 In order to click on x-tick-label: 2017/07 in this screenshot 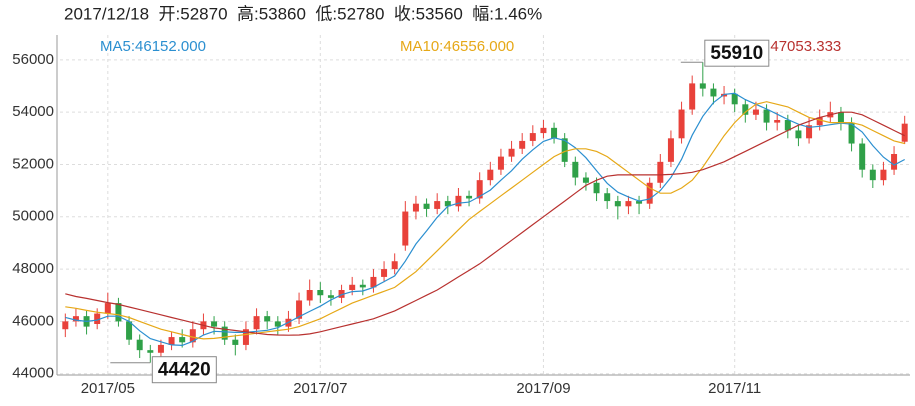, I will do `click(320, 388)`.